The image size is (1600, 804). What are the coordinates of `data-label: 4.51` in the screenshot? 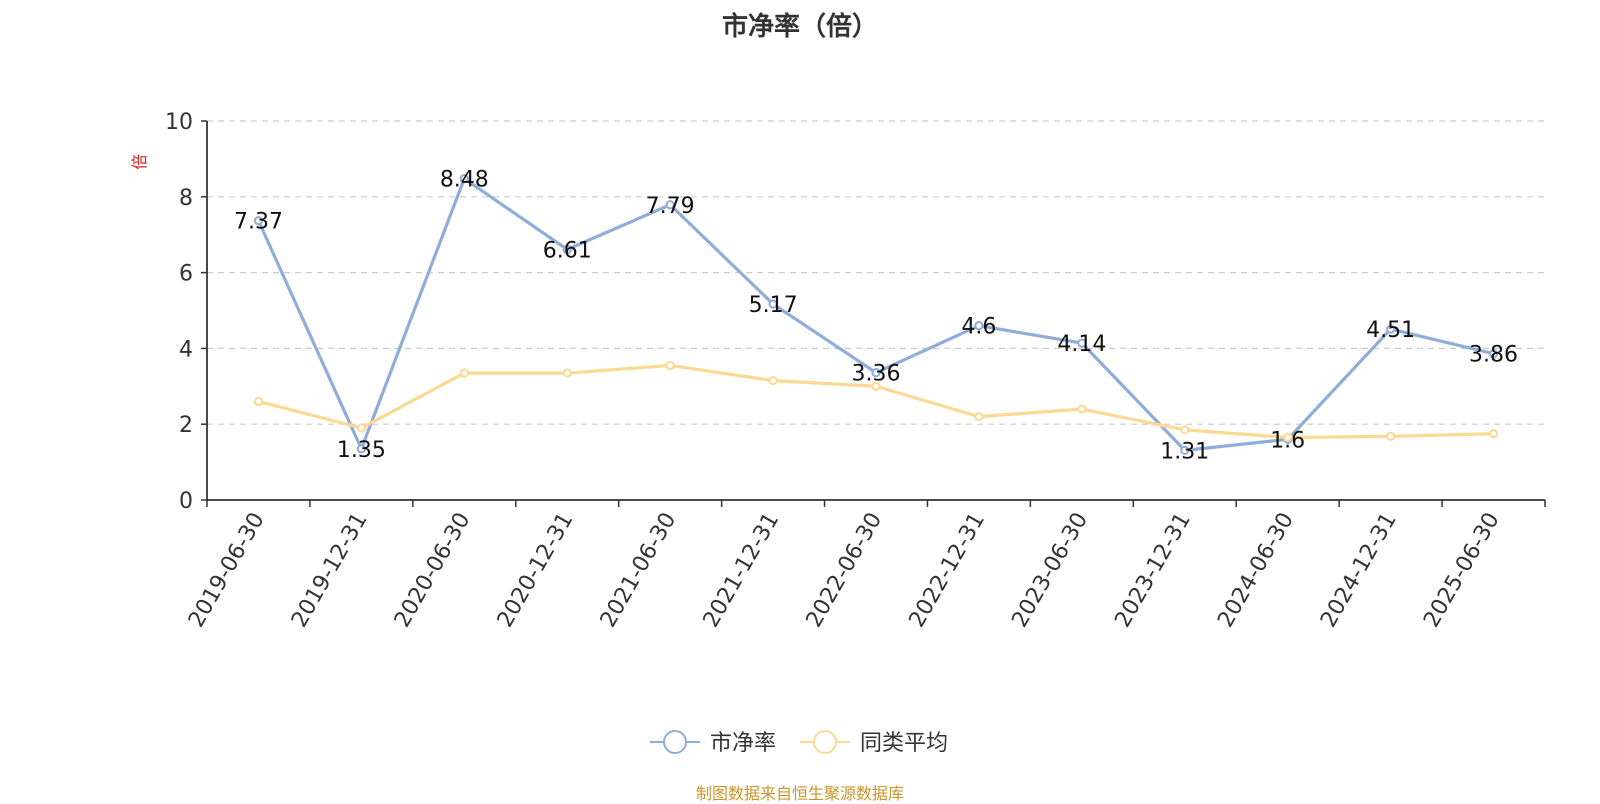 It's located at (1390, 330).